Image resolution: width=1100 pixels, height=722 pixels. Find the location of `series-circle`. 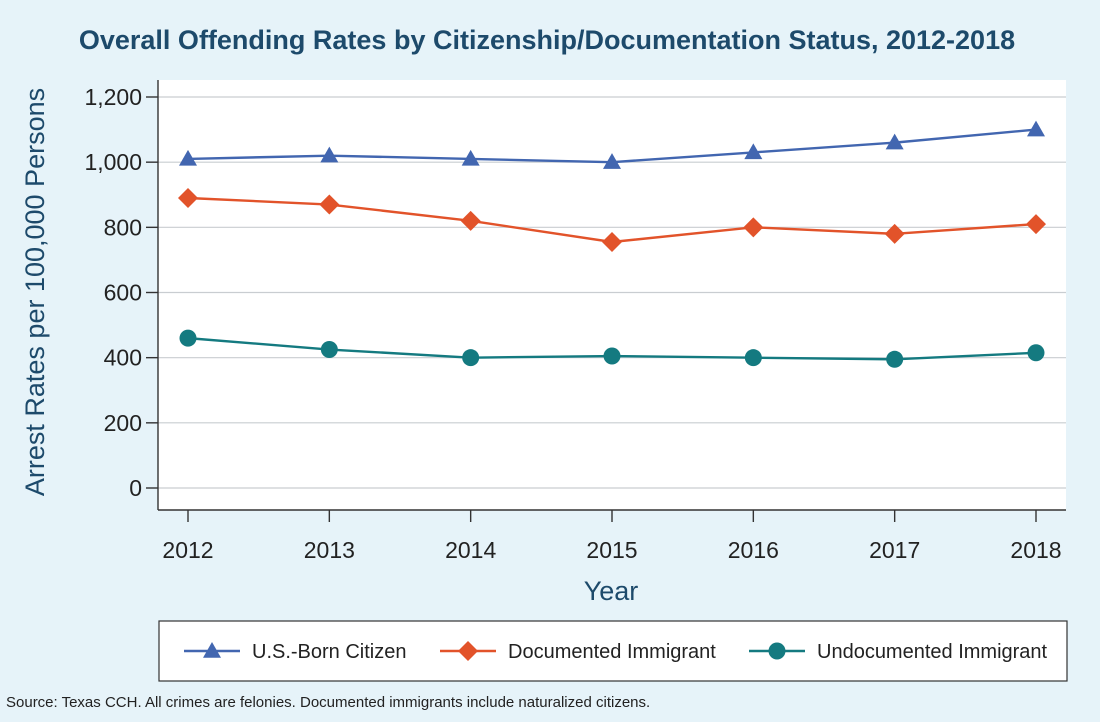

series-circle is located at coordinates (612, 348).